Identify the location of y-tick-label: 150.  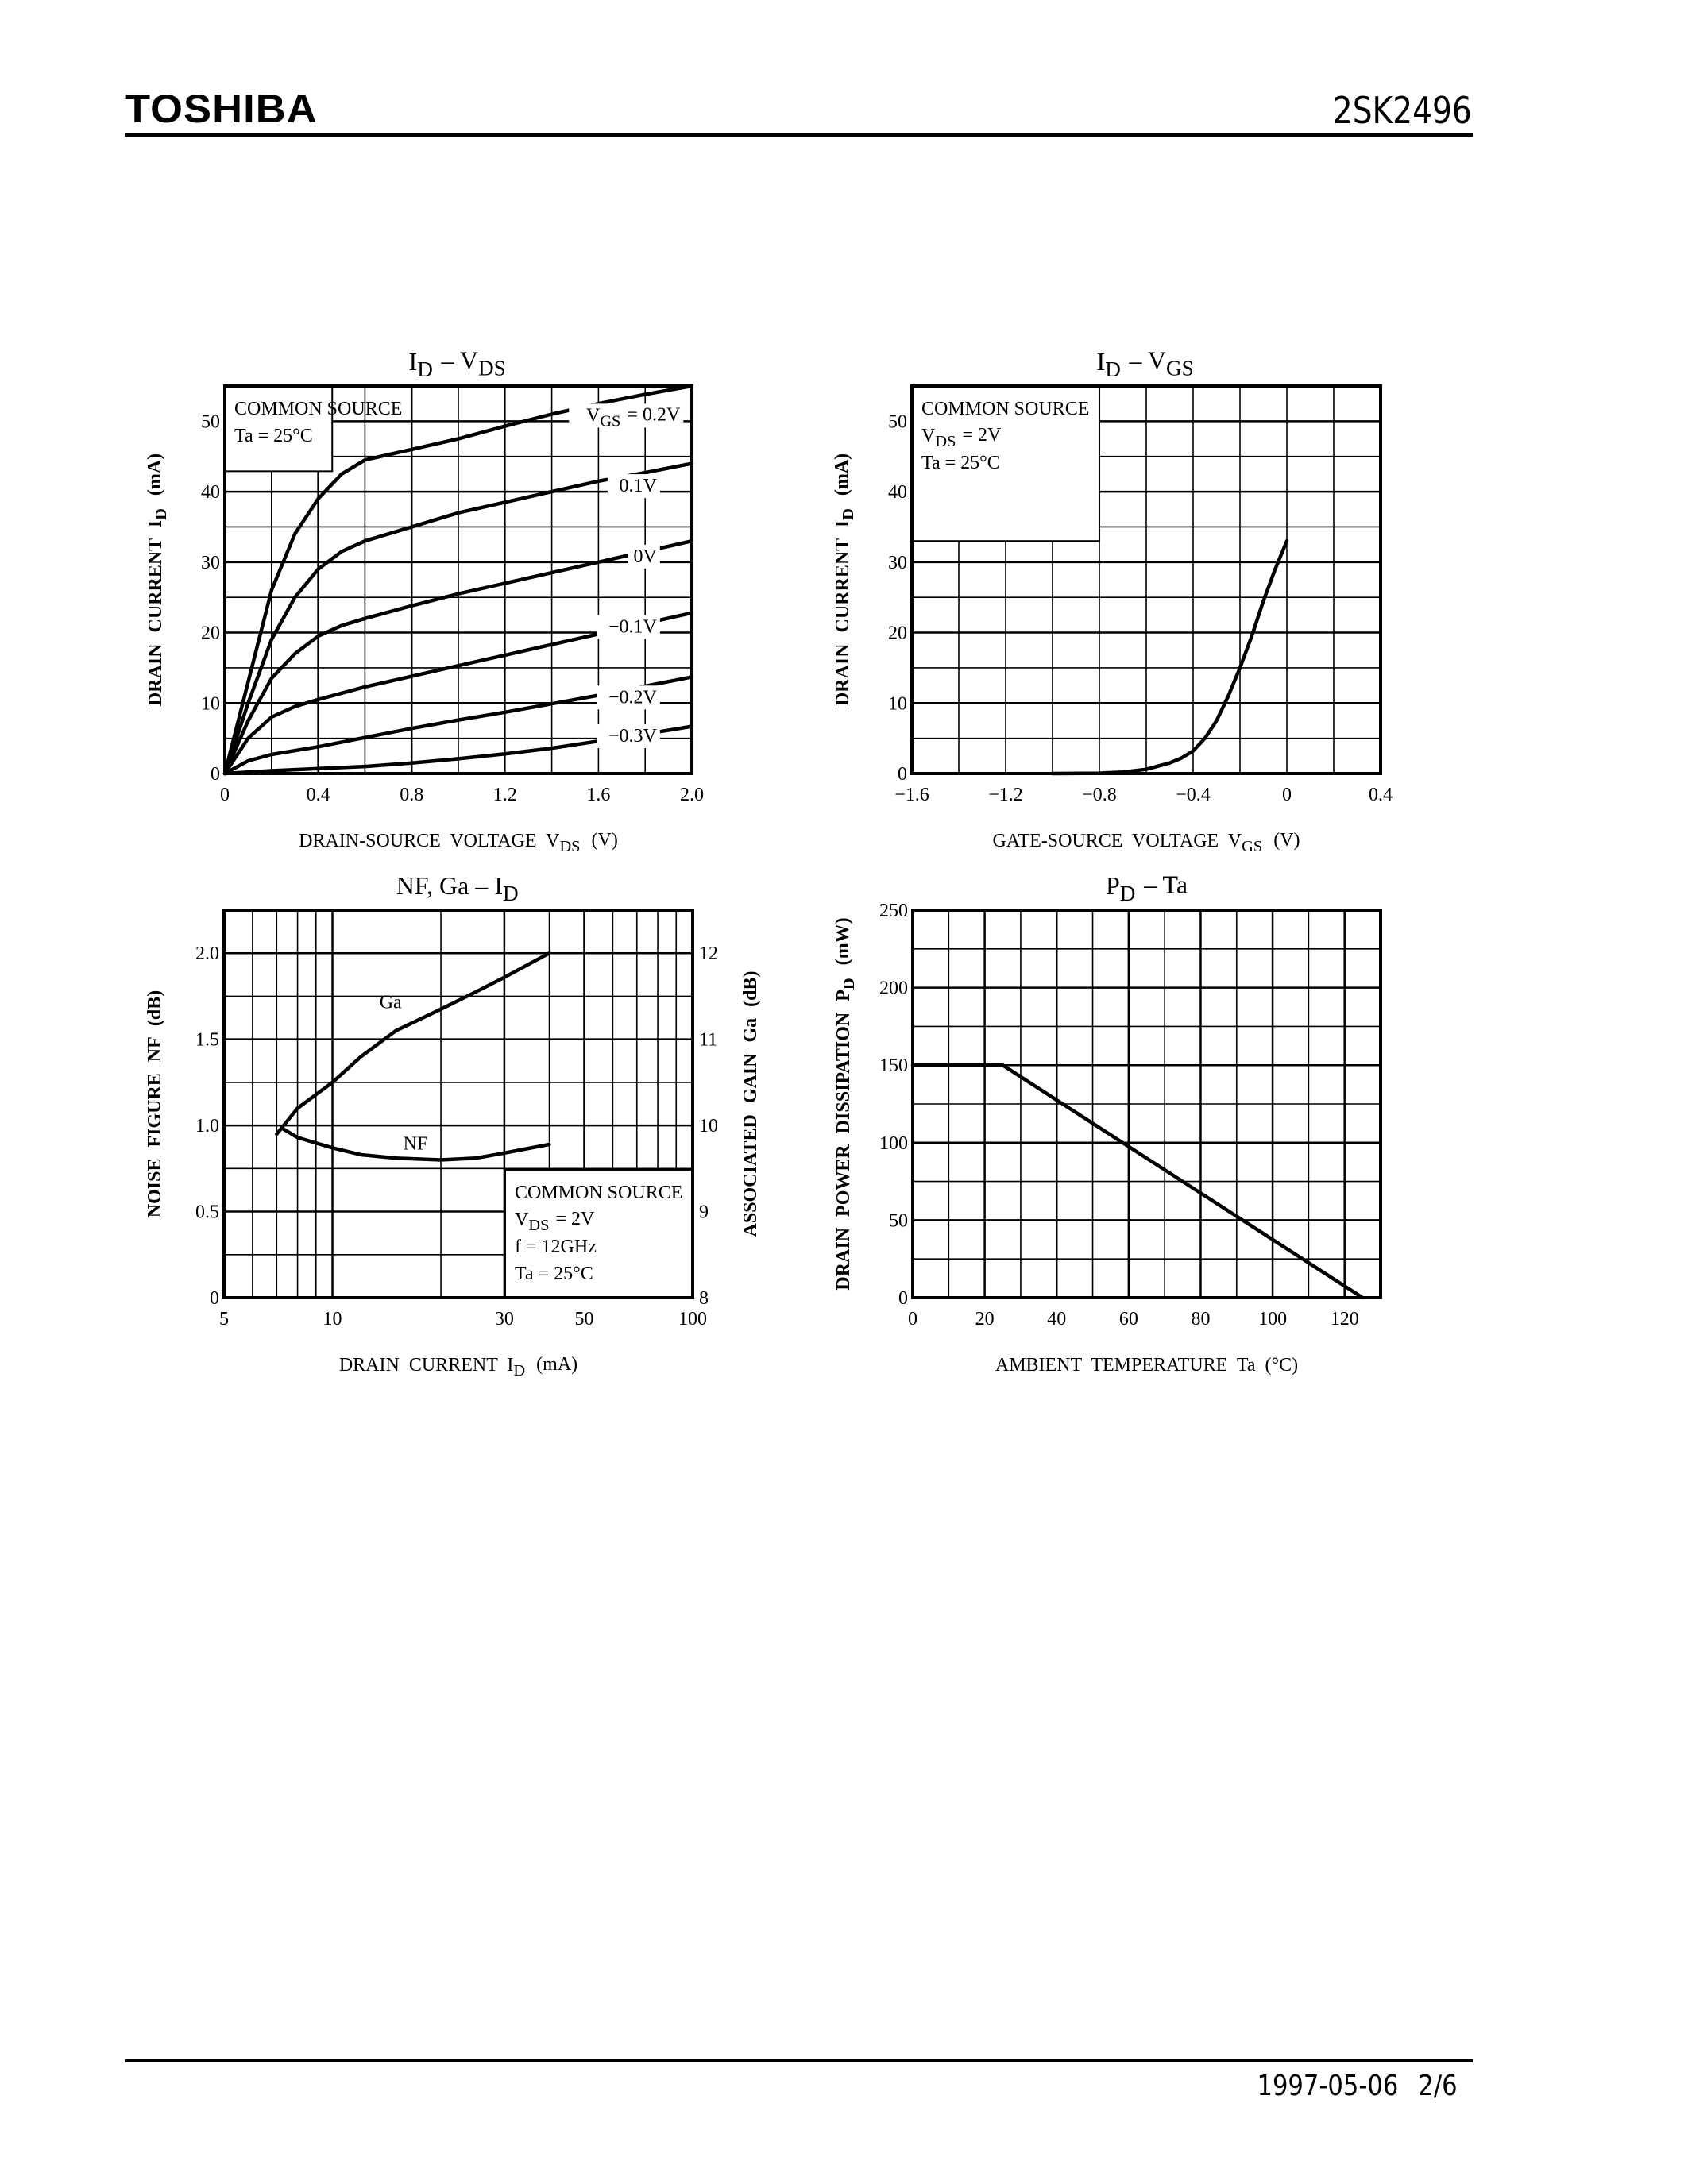
(893, 1065).